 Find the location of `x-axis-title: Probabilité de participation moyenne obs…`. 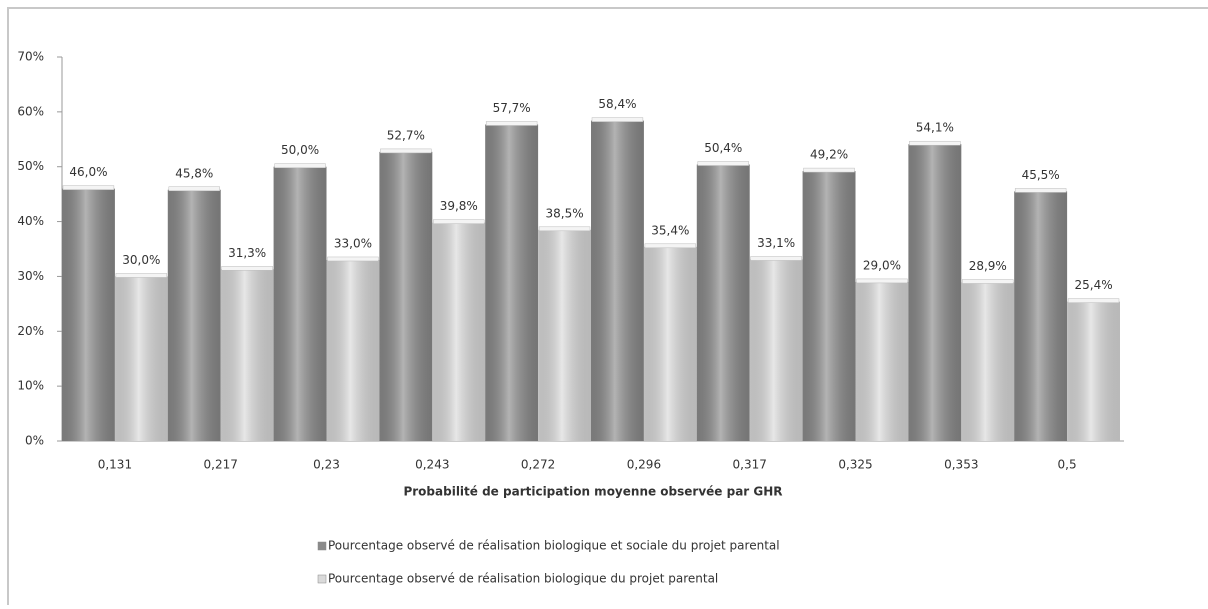

x-axis-title: Probabilité de participation moyenne obs… is located at coordinates (592, 492).